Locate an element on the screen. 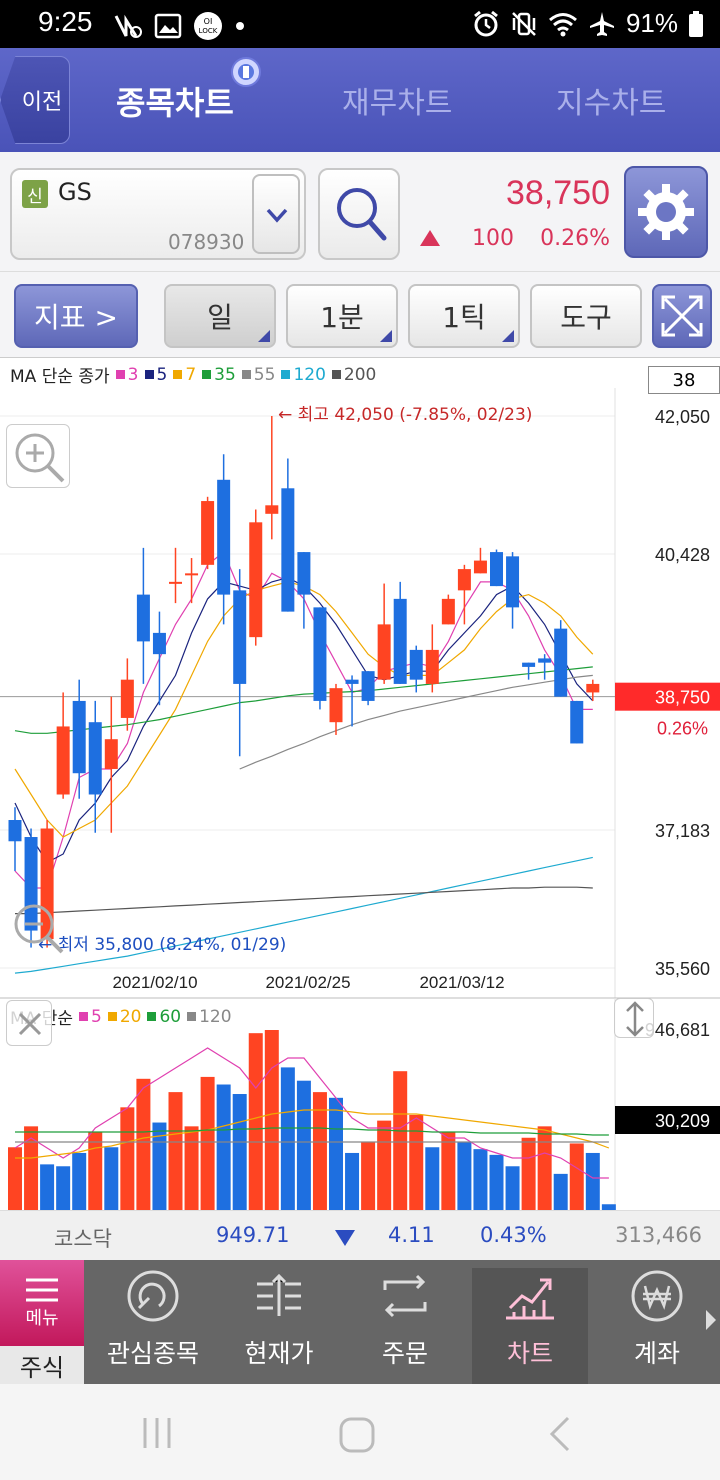  stock-dropdown-button is located at coordinates (276, 214).